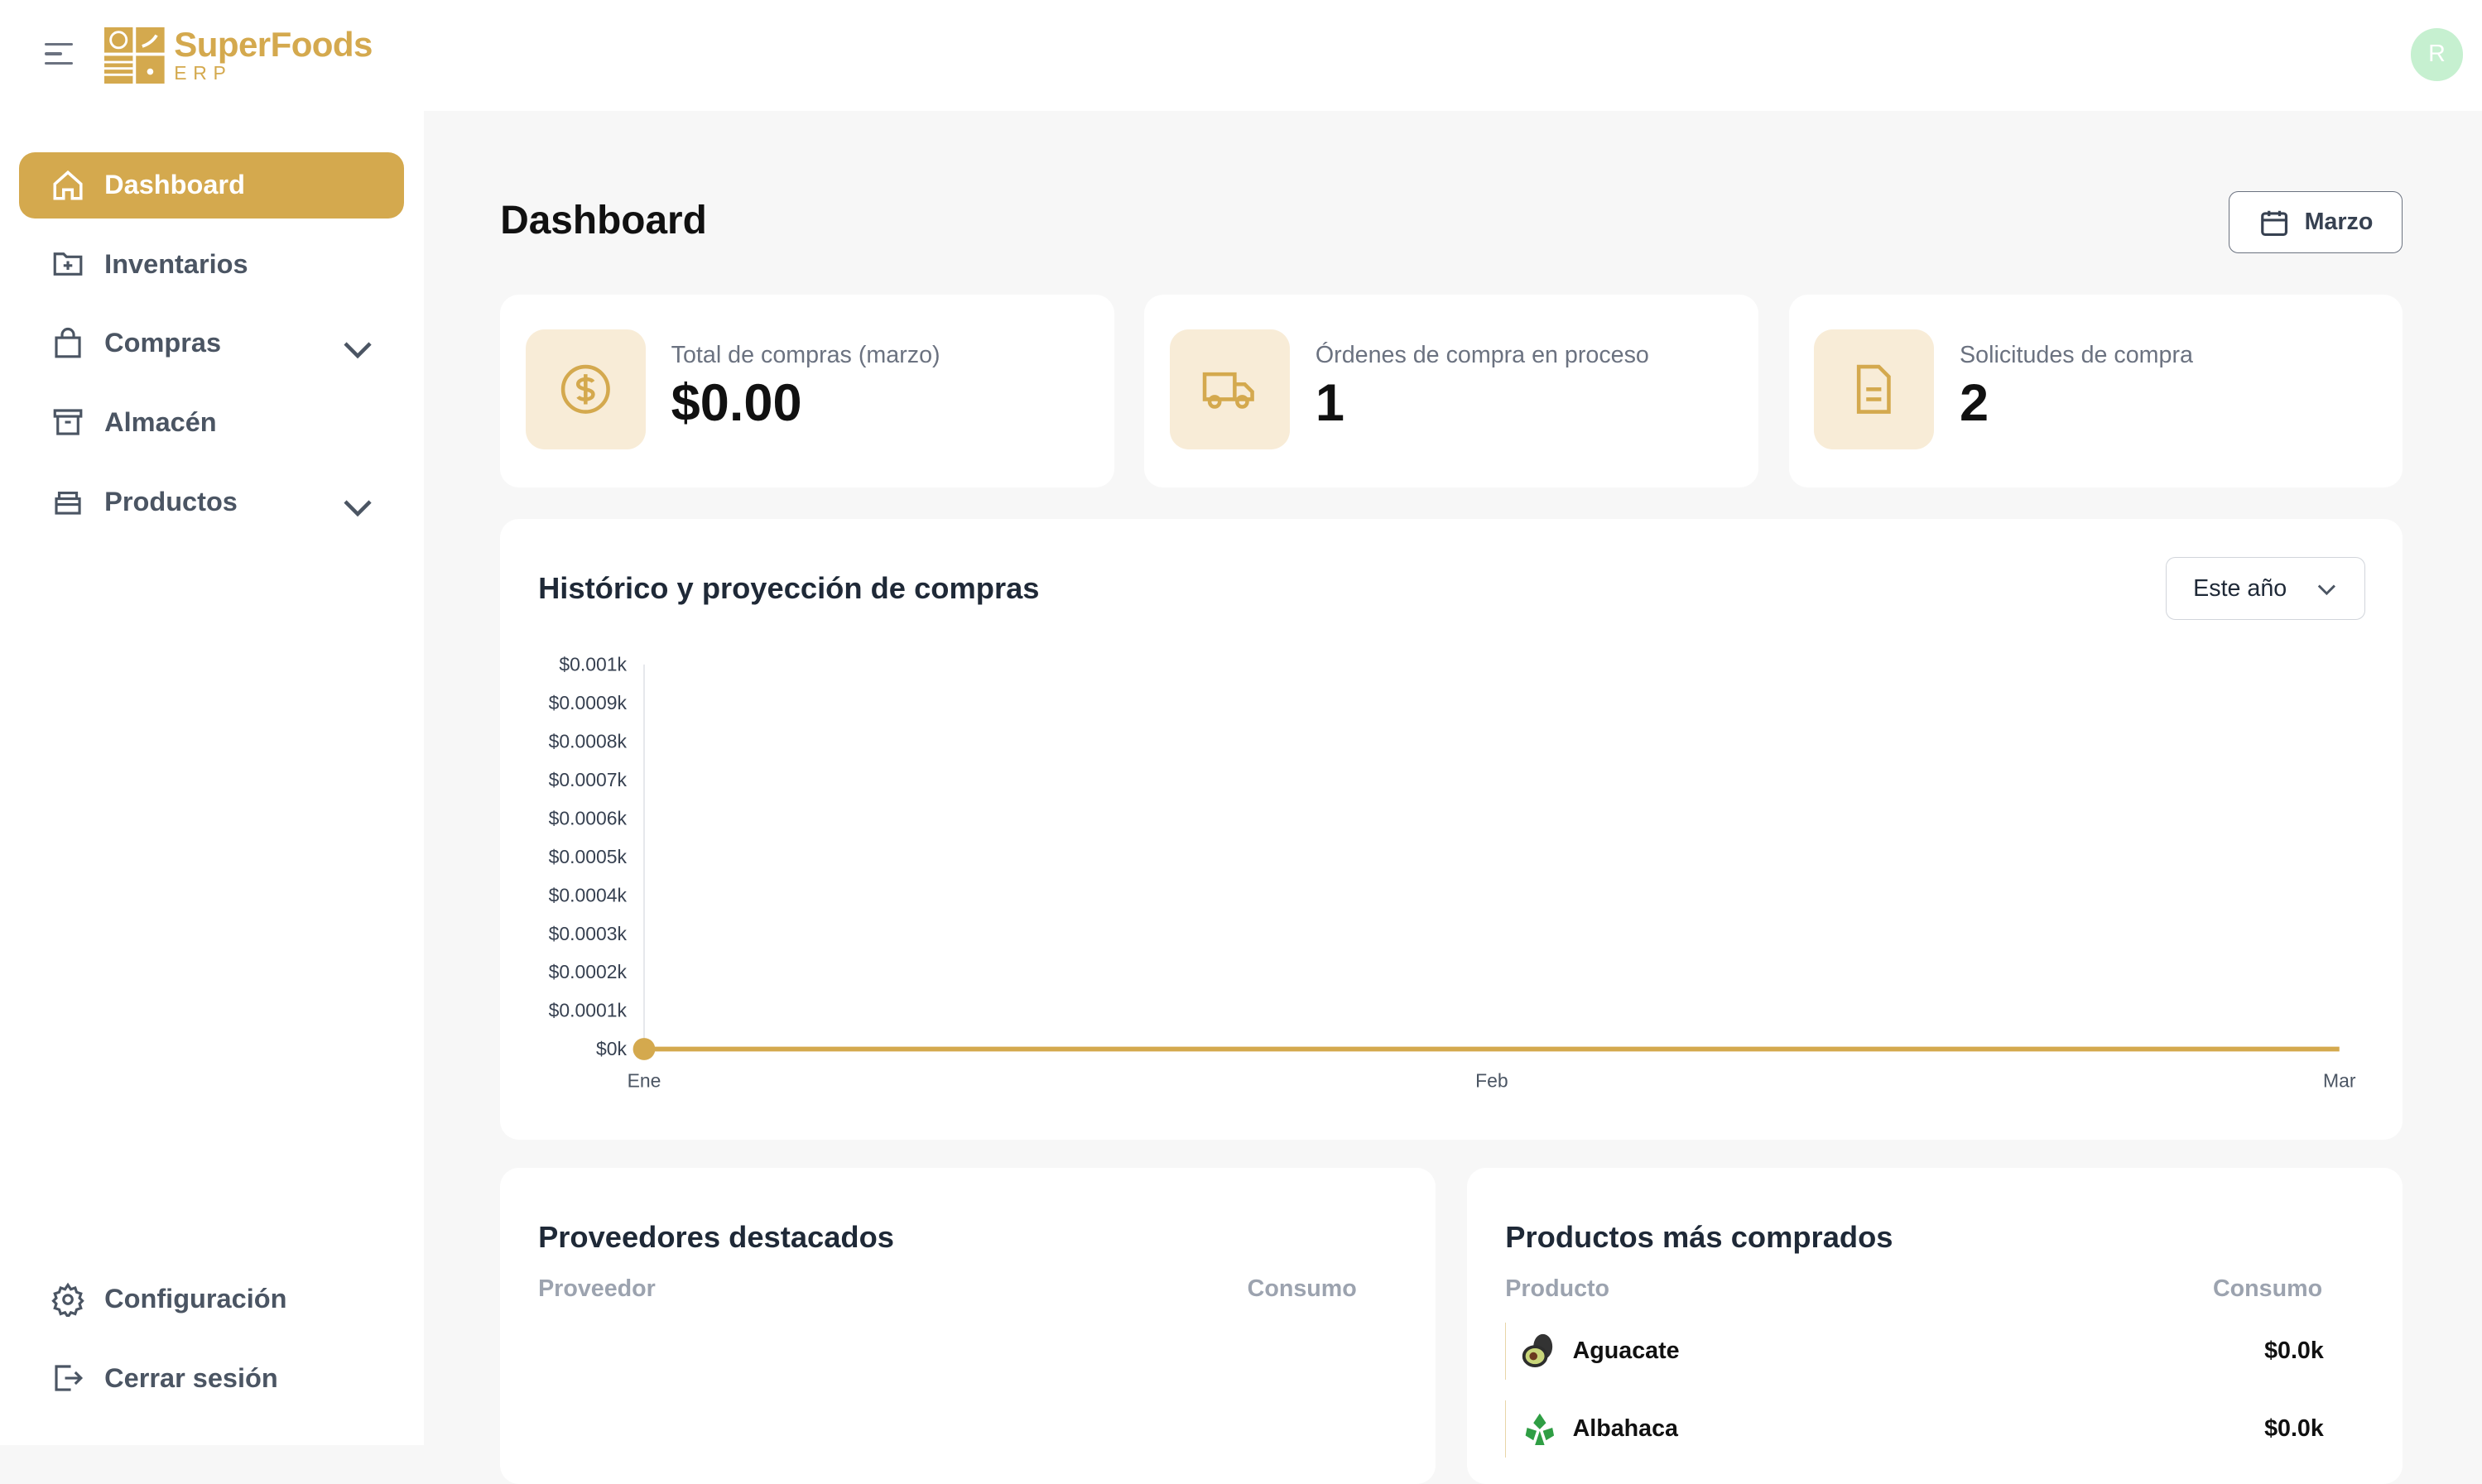 The image size is (2482, 1484). Describe the element at coordinates (1491, 1081) in the screenshot. I see `x-tick-label: Feb` at that location.